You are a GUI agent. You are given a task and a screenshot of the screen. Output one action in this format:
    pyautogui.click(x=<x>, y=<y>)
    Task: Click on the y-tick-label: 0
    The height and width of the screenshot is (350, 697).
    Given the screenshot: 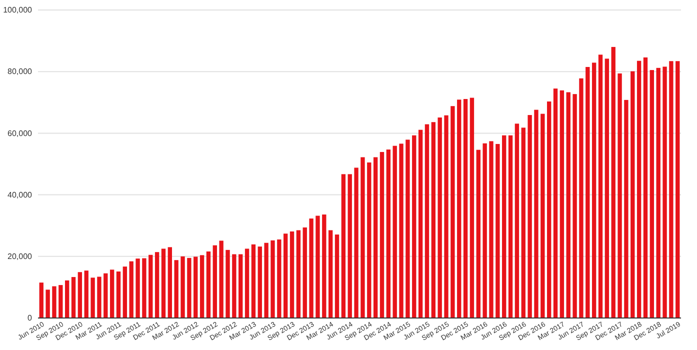 What is the action you would take?
    pyautogui.click(x=30, y=318)
    